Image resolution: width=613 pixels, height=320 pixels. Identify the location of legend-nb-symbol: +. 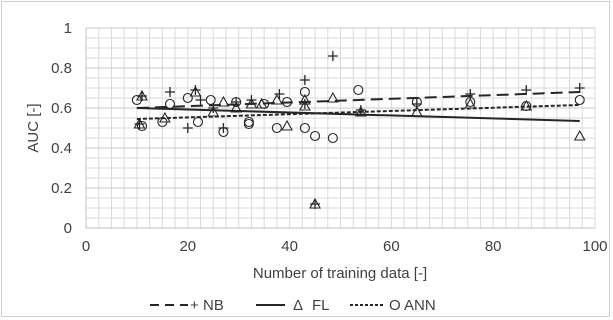
(194, 305).